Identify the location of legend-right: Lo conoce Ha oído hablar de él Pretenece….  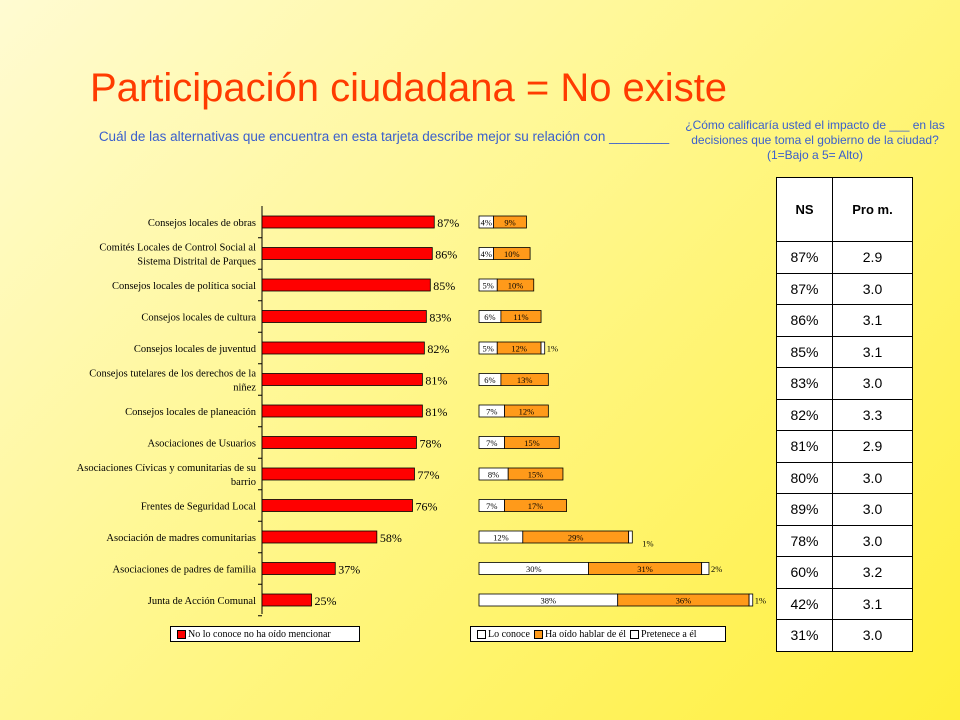
(598, 634).